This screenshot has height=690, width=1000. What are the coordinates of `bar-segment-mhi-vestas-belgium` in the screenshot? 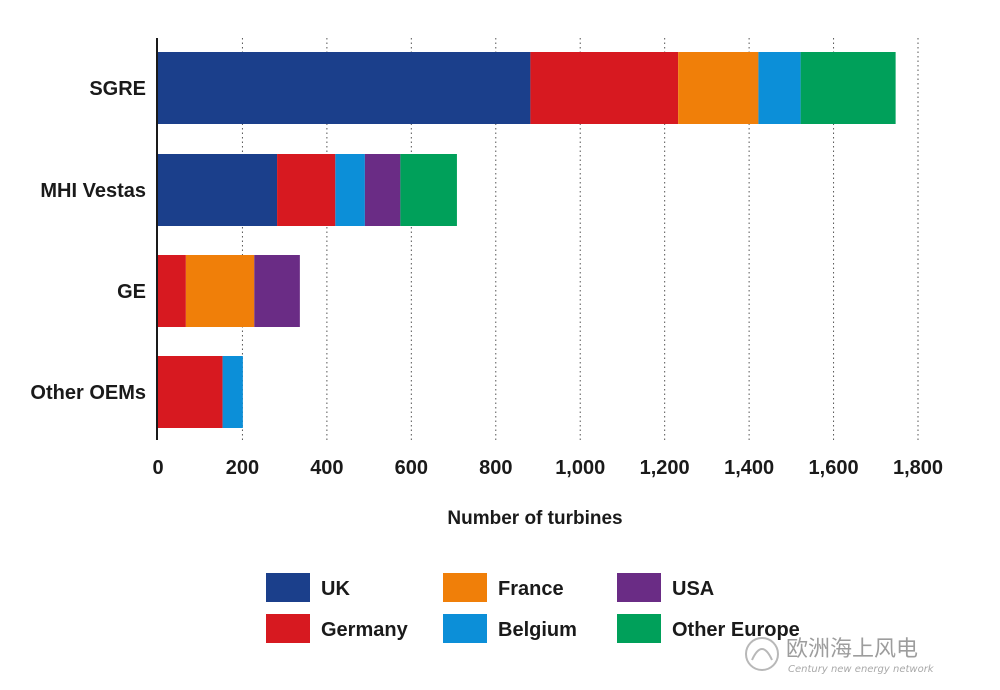 It's located at (350, 190).